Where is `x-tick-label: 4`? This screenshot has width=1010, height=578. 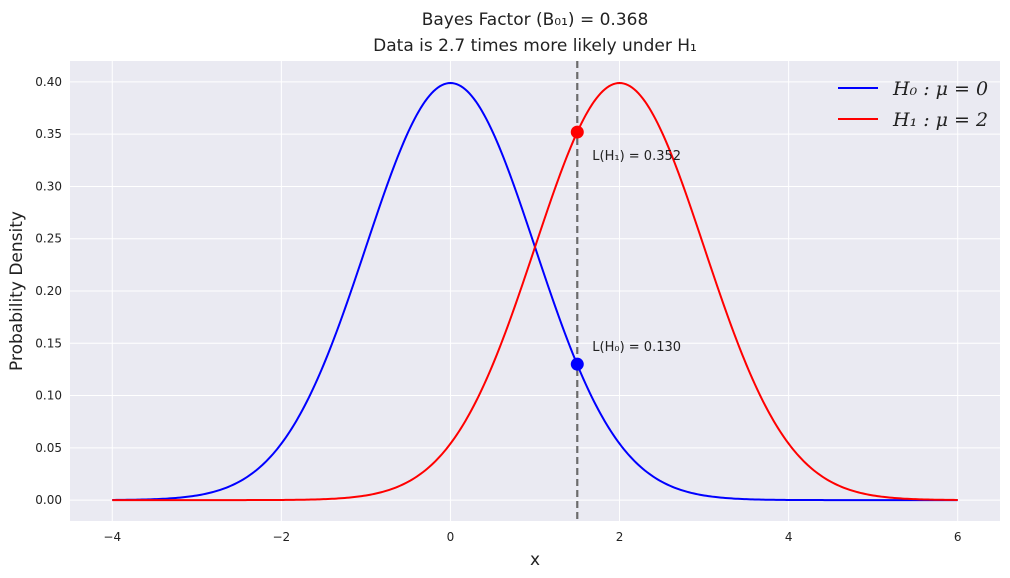 x-tick-label: 4 is located at coordinates (789, 537).